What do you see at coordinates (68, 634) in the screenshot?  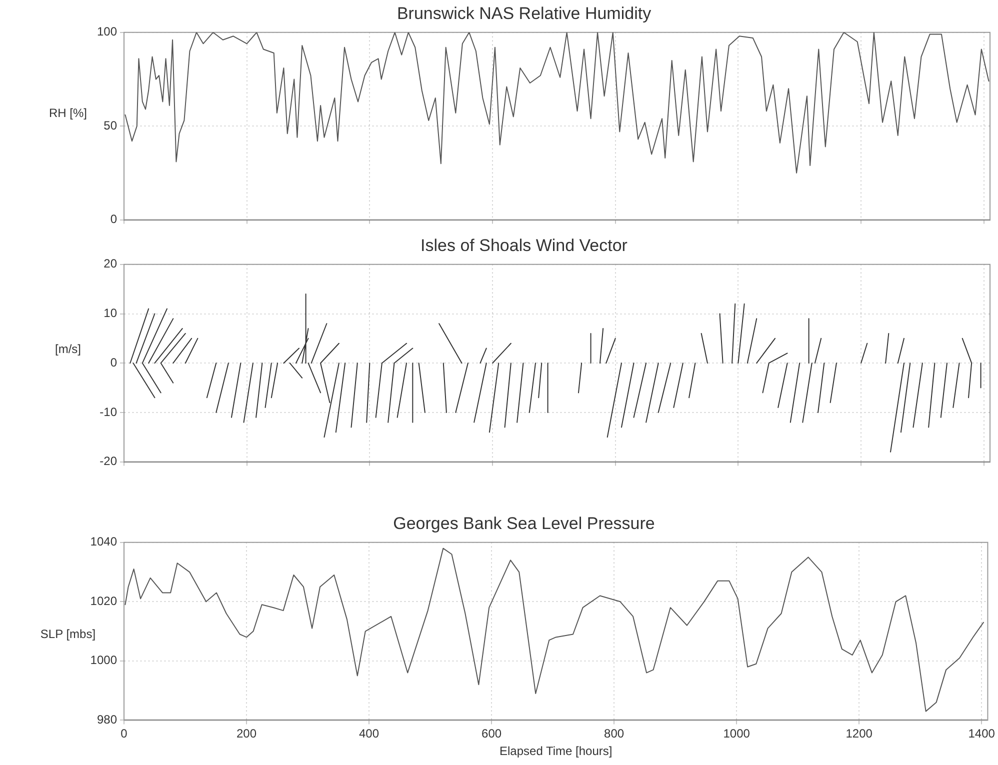 I see `y-axis-title: SLP [mbs]` at bounding box center [68, 634].